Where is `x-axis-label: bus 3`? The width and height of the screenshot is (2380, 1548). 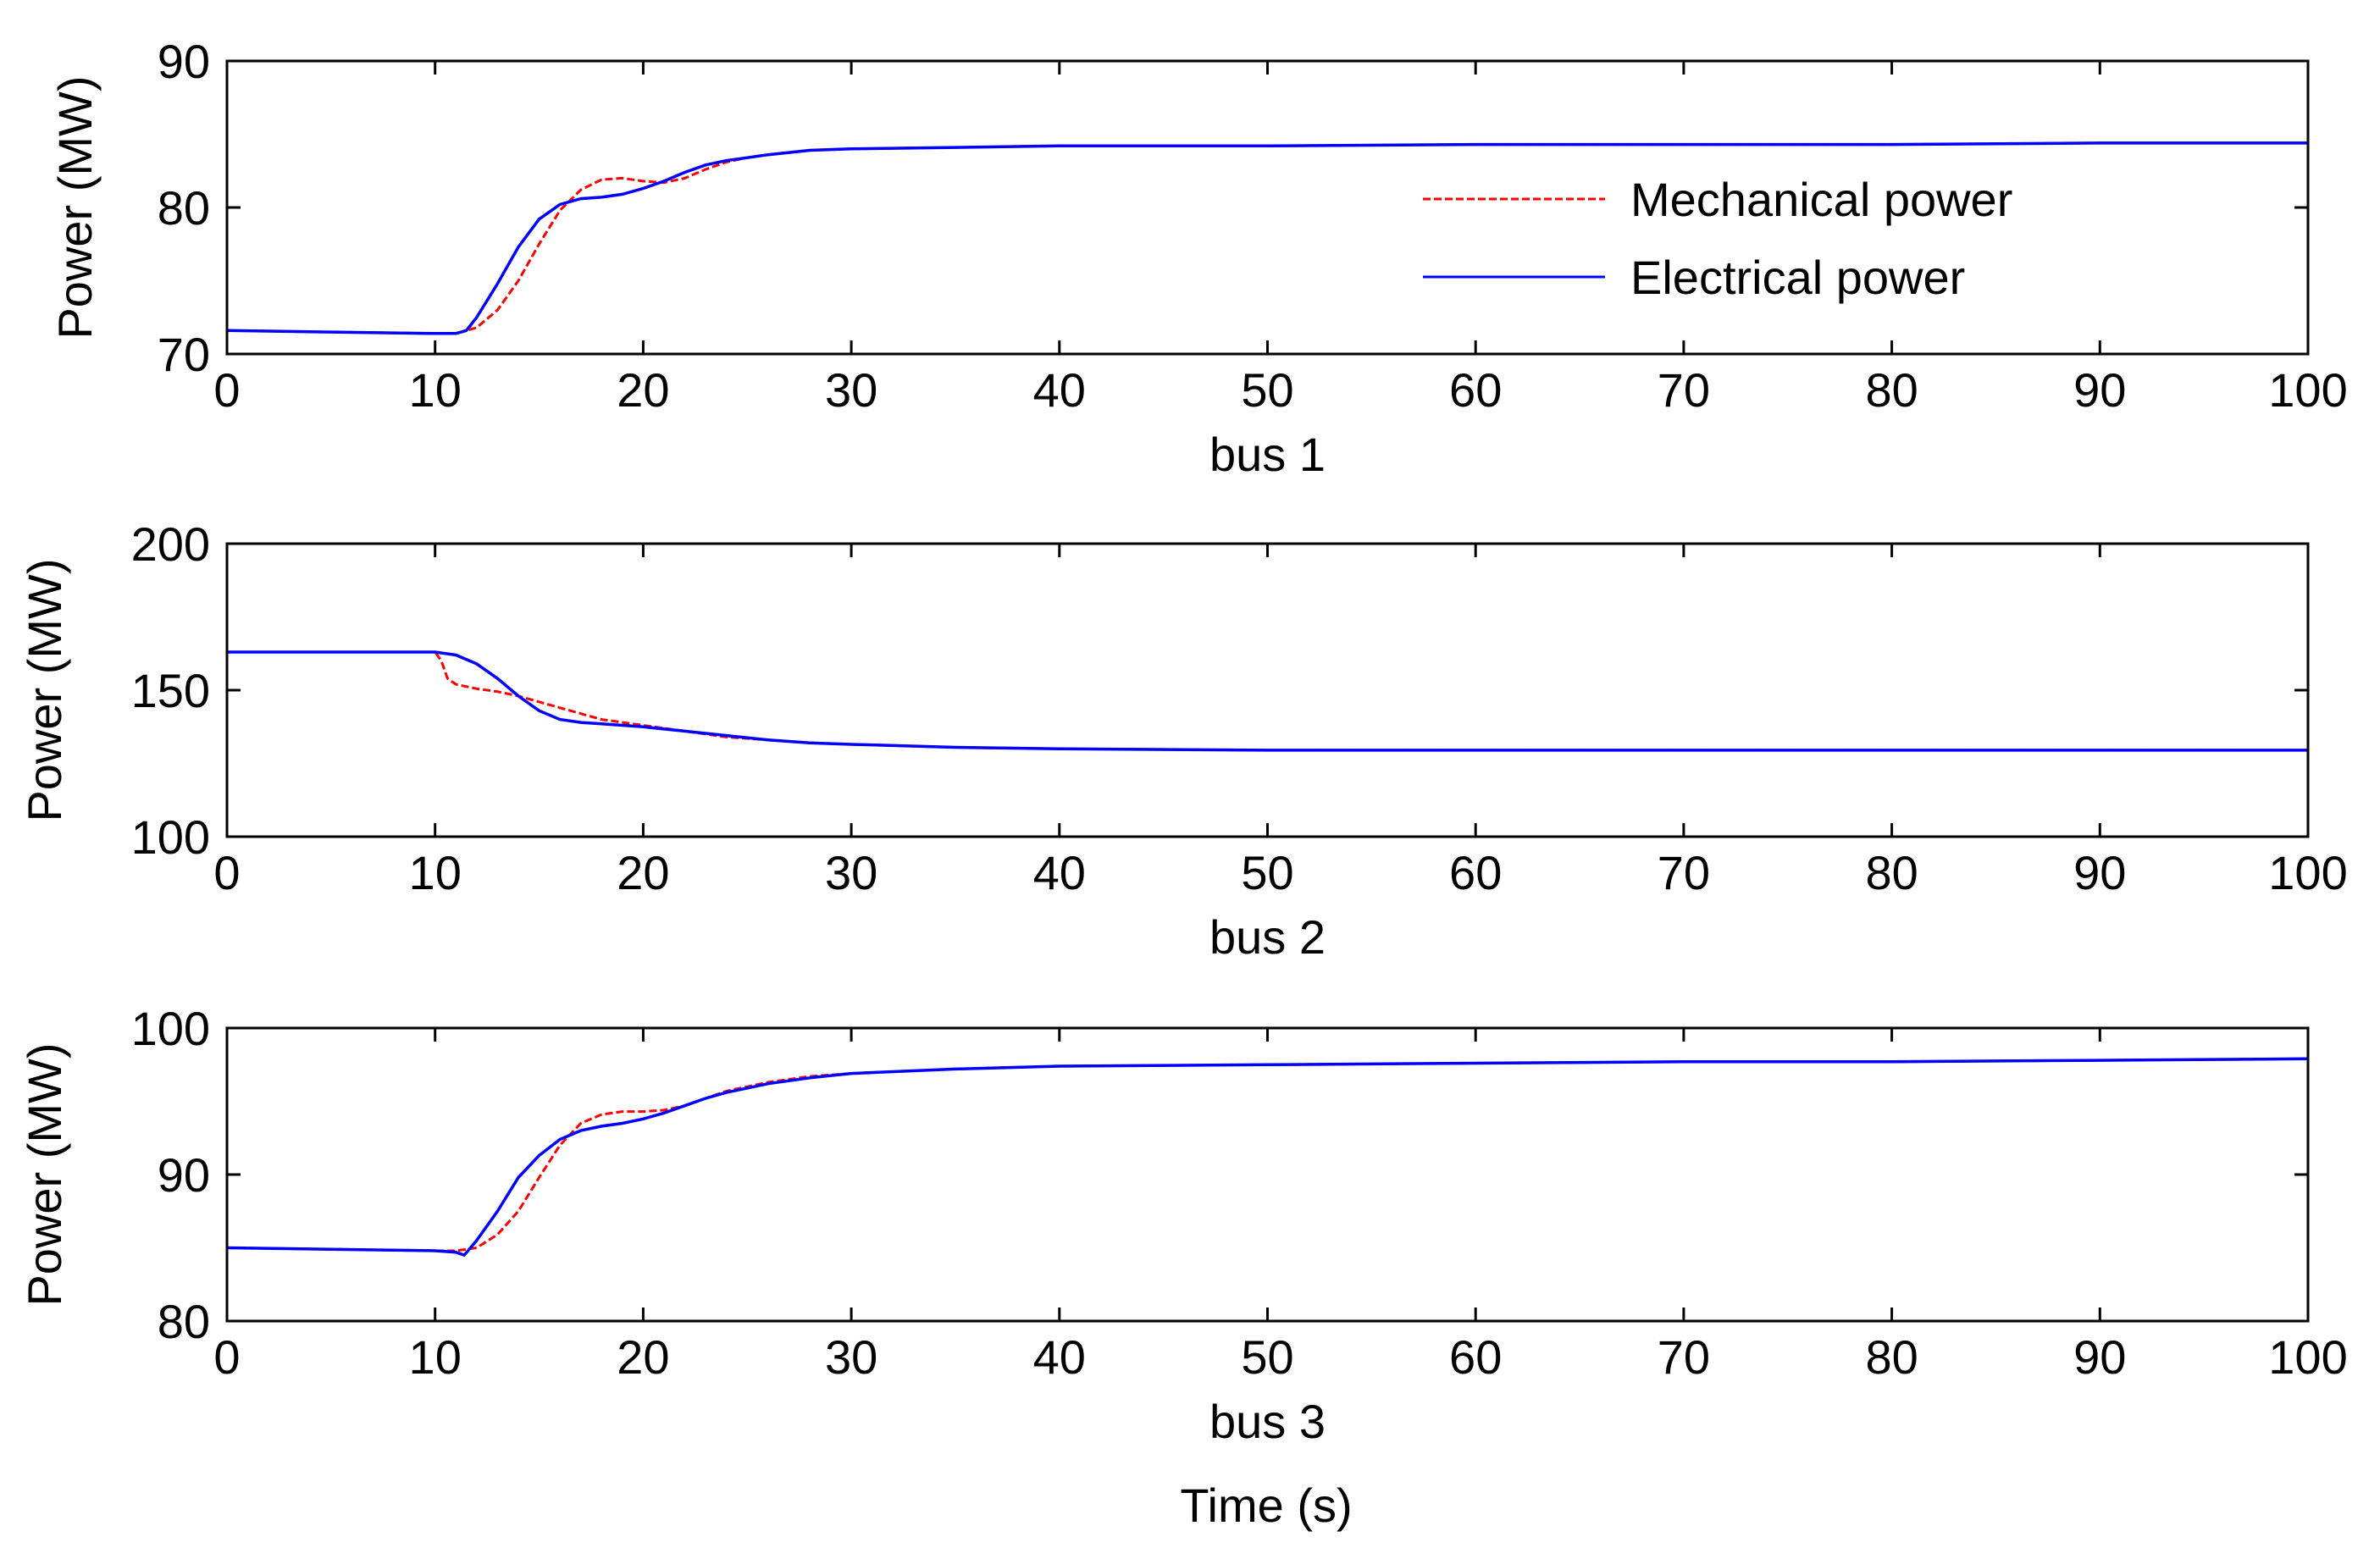
x-axis-label: bus 3 is located at coordinates (1268, 1421).